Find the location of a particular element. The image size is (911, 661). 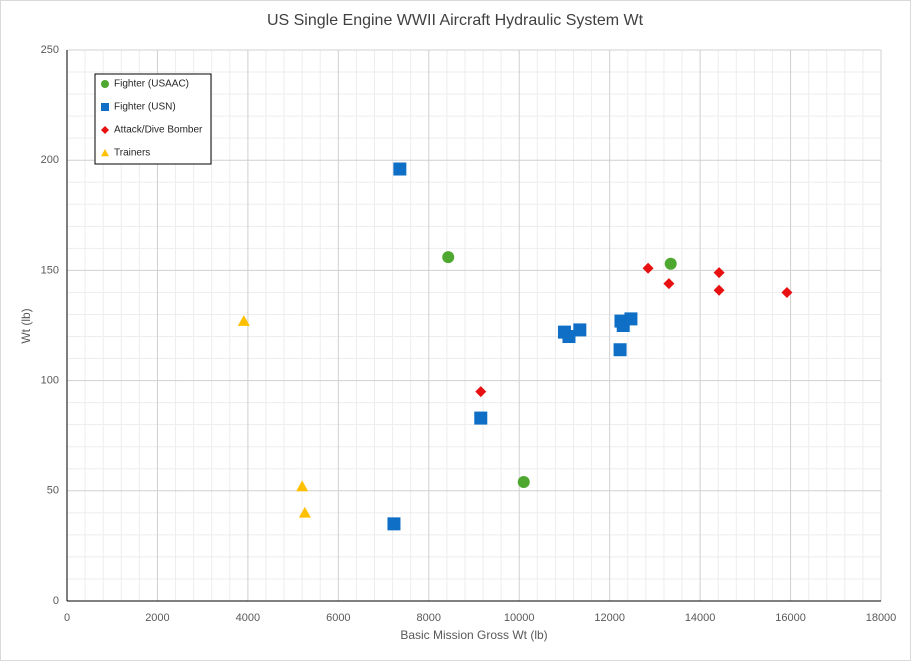

x-tick-label: 14000 is located at coordinates (700, 618).